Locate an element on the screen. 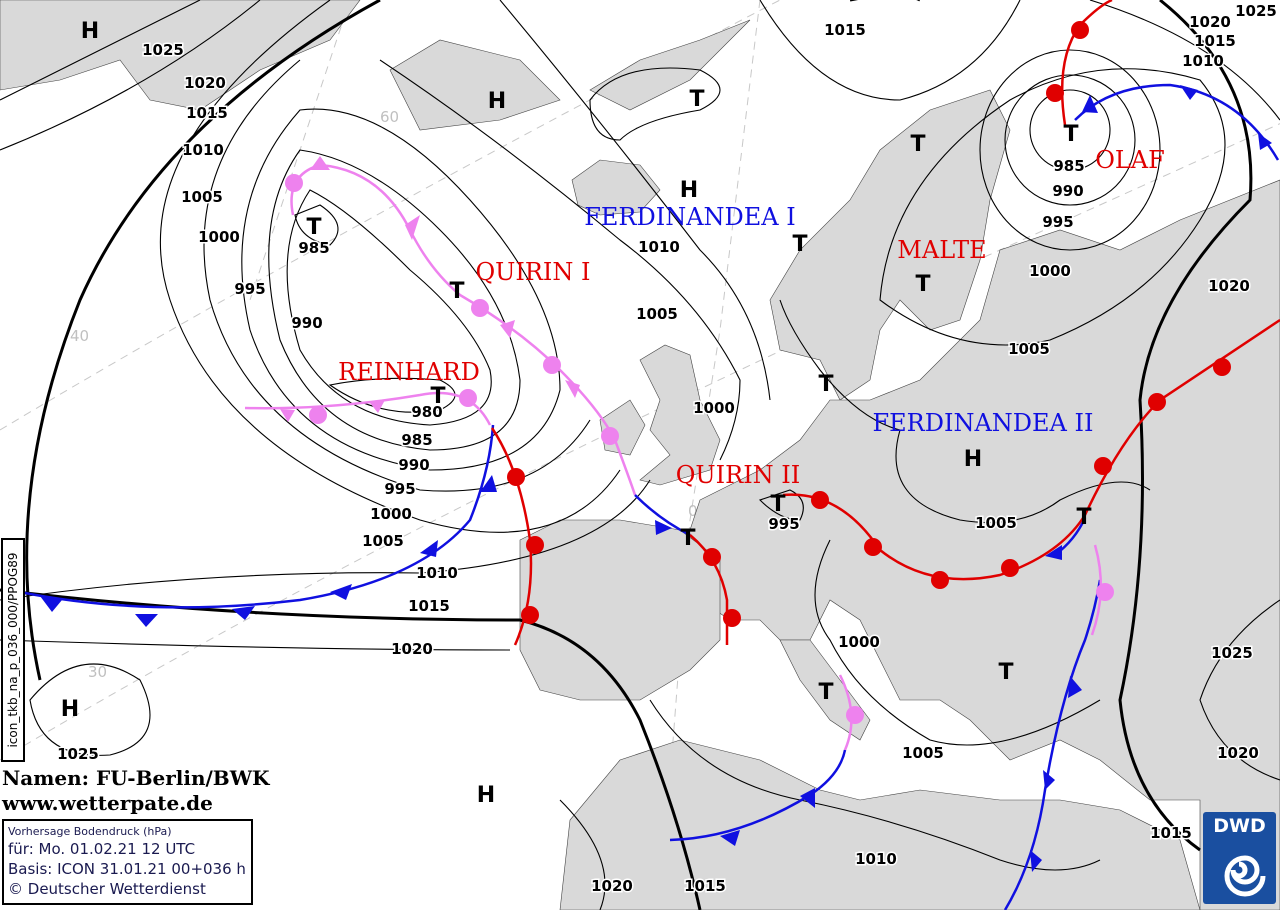  name-olaf: OLAF is located at coordinates (1130, 160).